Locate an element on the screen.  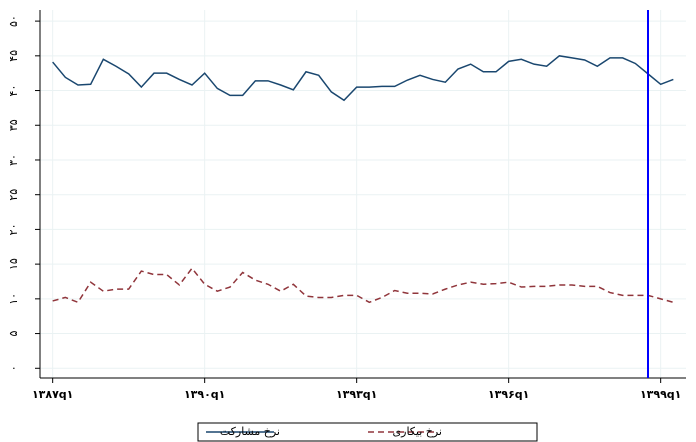
y-tick-label: ۳۵ is located at coordinates (13, 125).